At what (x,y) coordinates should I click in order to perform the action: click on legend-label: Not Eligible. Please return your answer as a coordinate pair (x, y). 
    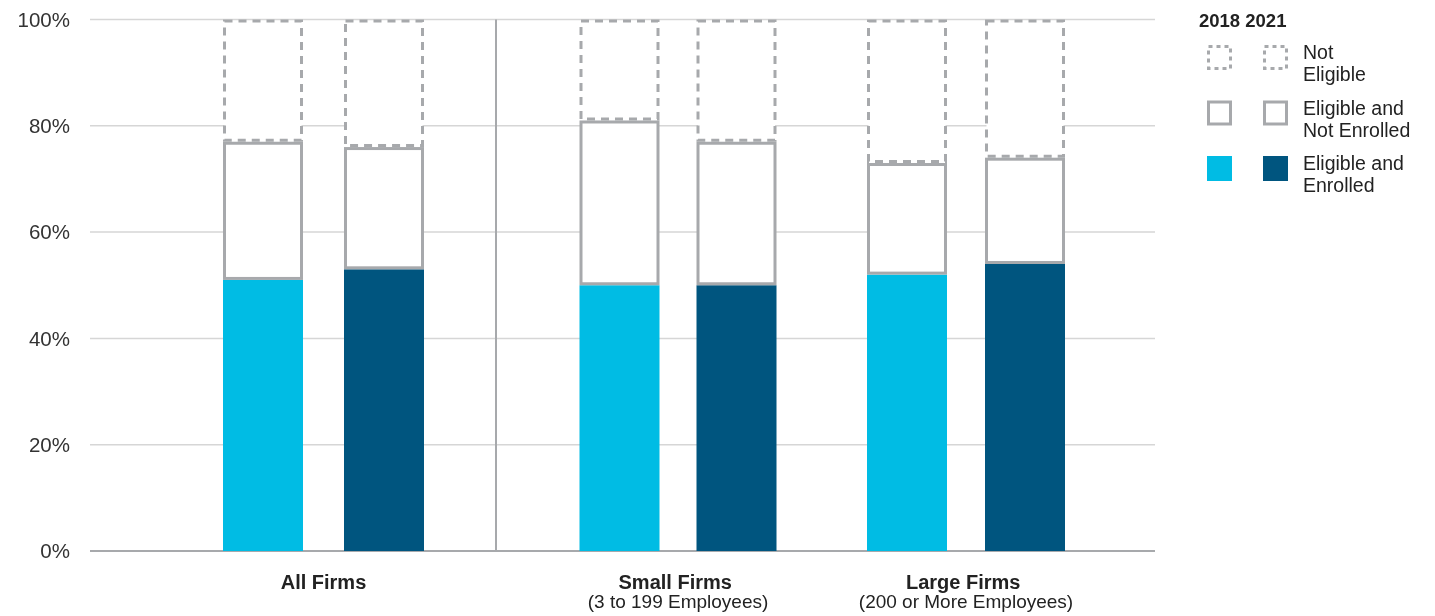
    Looking at the image, I should click on (1334, 63).